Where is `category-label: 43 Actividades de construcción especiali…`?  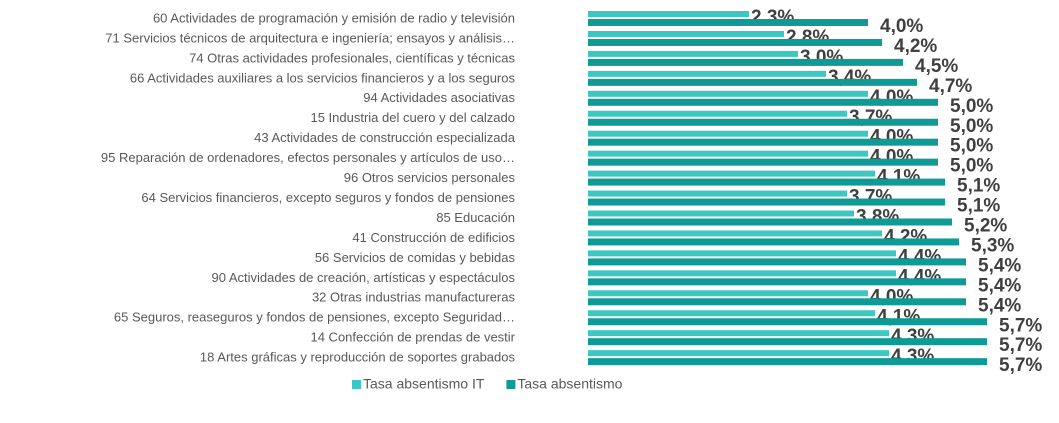 category-label: 43 Actividades de construcción especiali… is located at coordinates (385, 137).